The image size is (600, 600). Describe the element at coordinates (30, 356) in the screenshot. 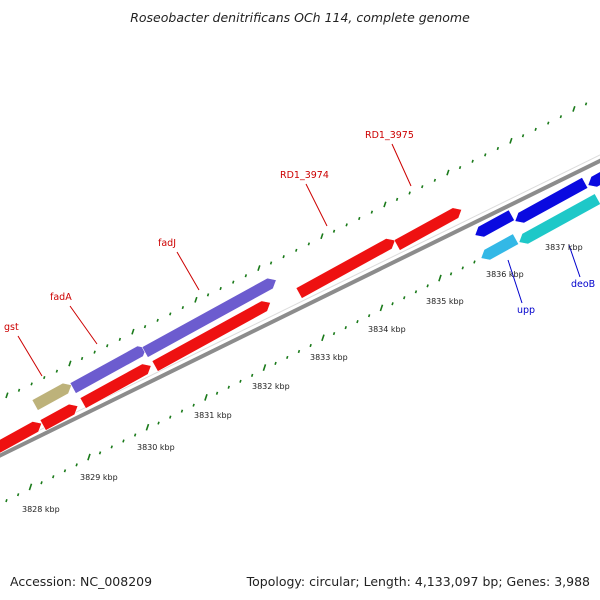

I see `callout-line-gst` at that location.